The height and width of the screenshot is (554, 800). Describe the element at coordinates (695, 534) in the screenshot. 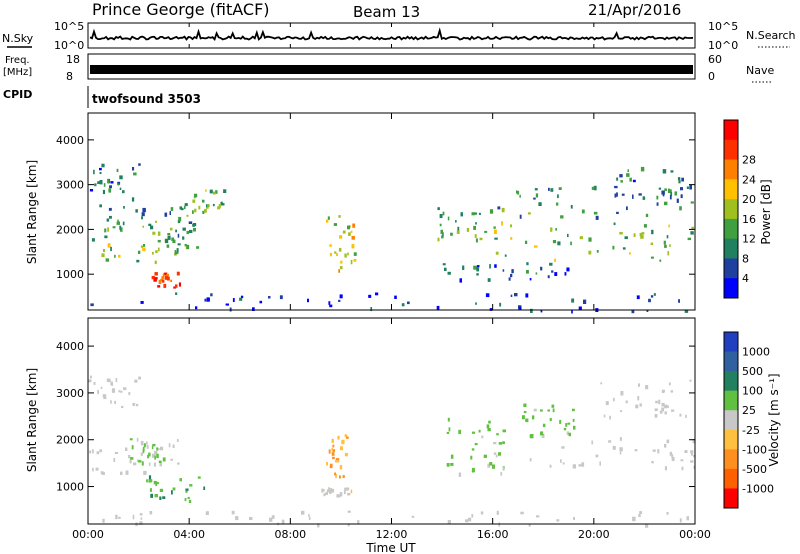

I see `x-tick-label: 00:00` at that location.